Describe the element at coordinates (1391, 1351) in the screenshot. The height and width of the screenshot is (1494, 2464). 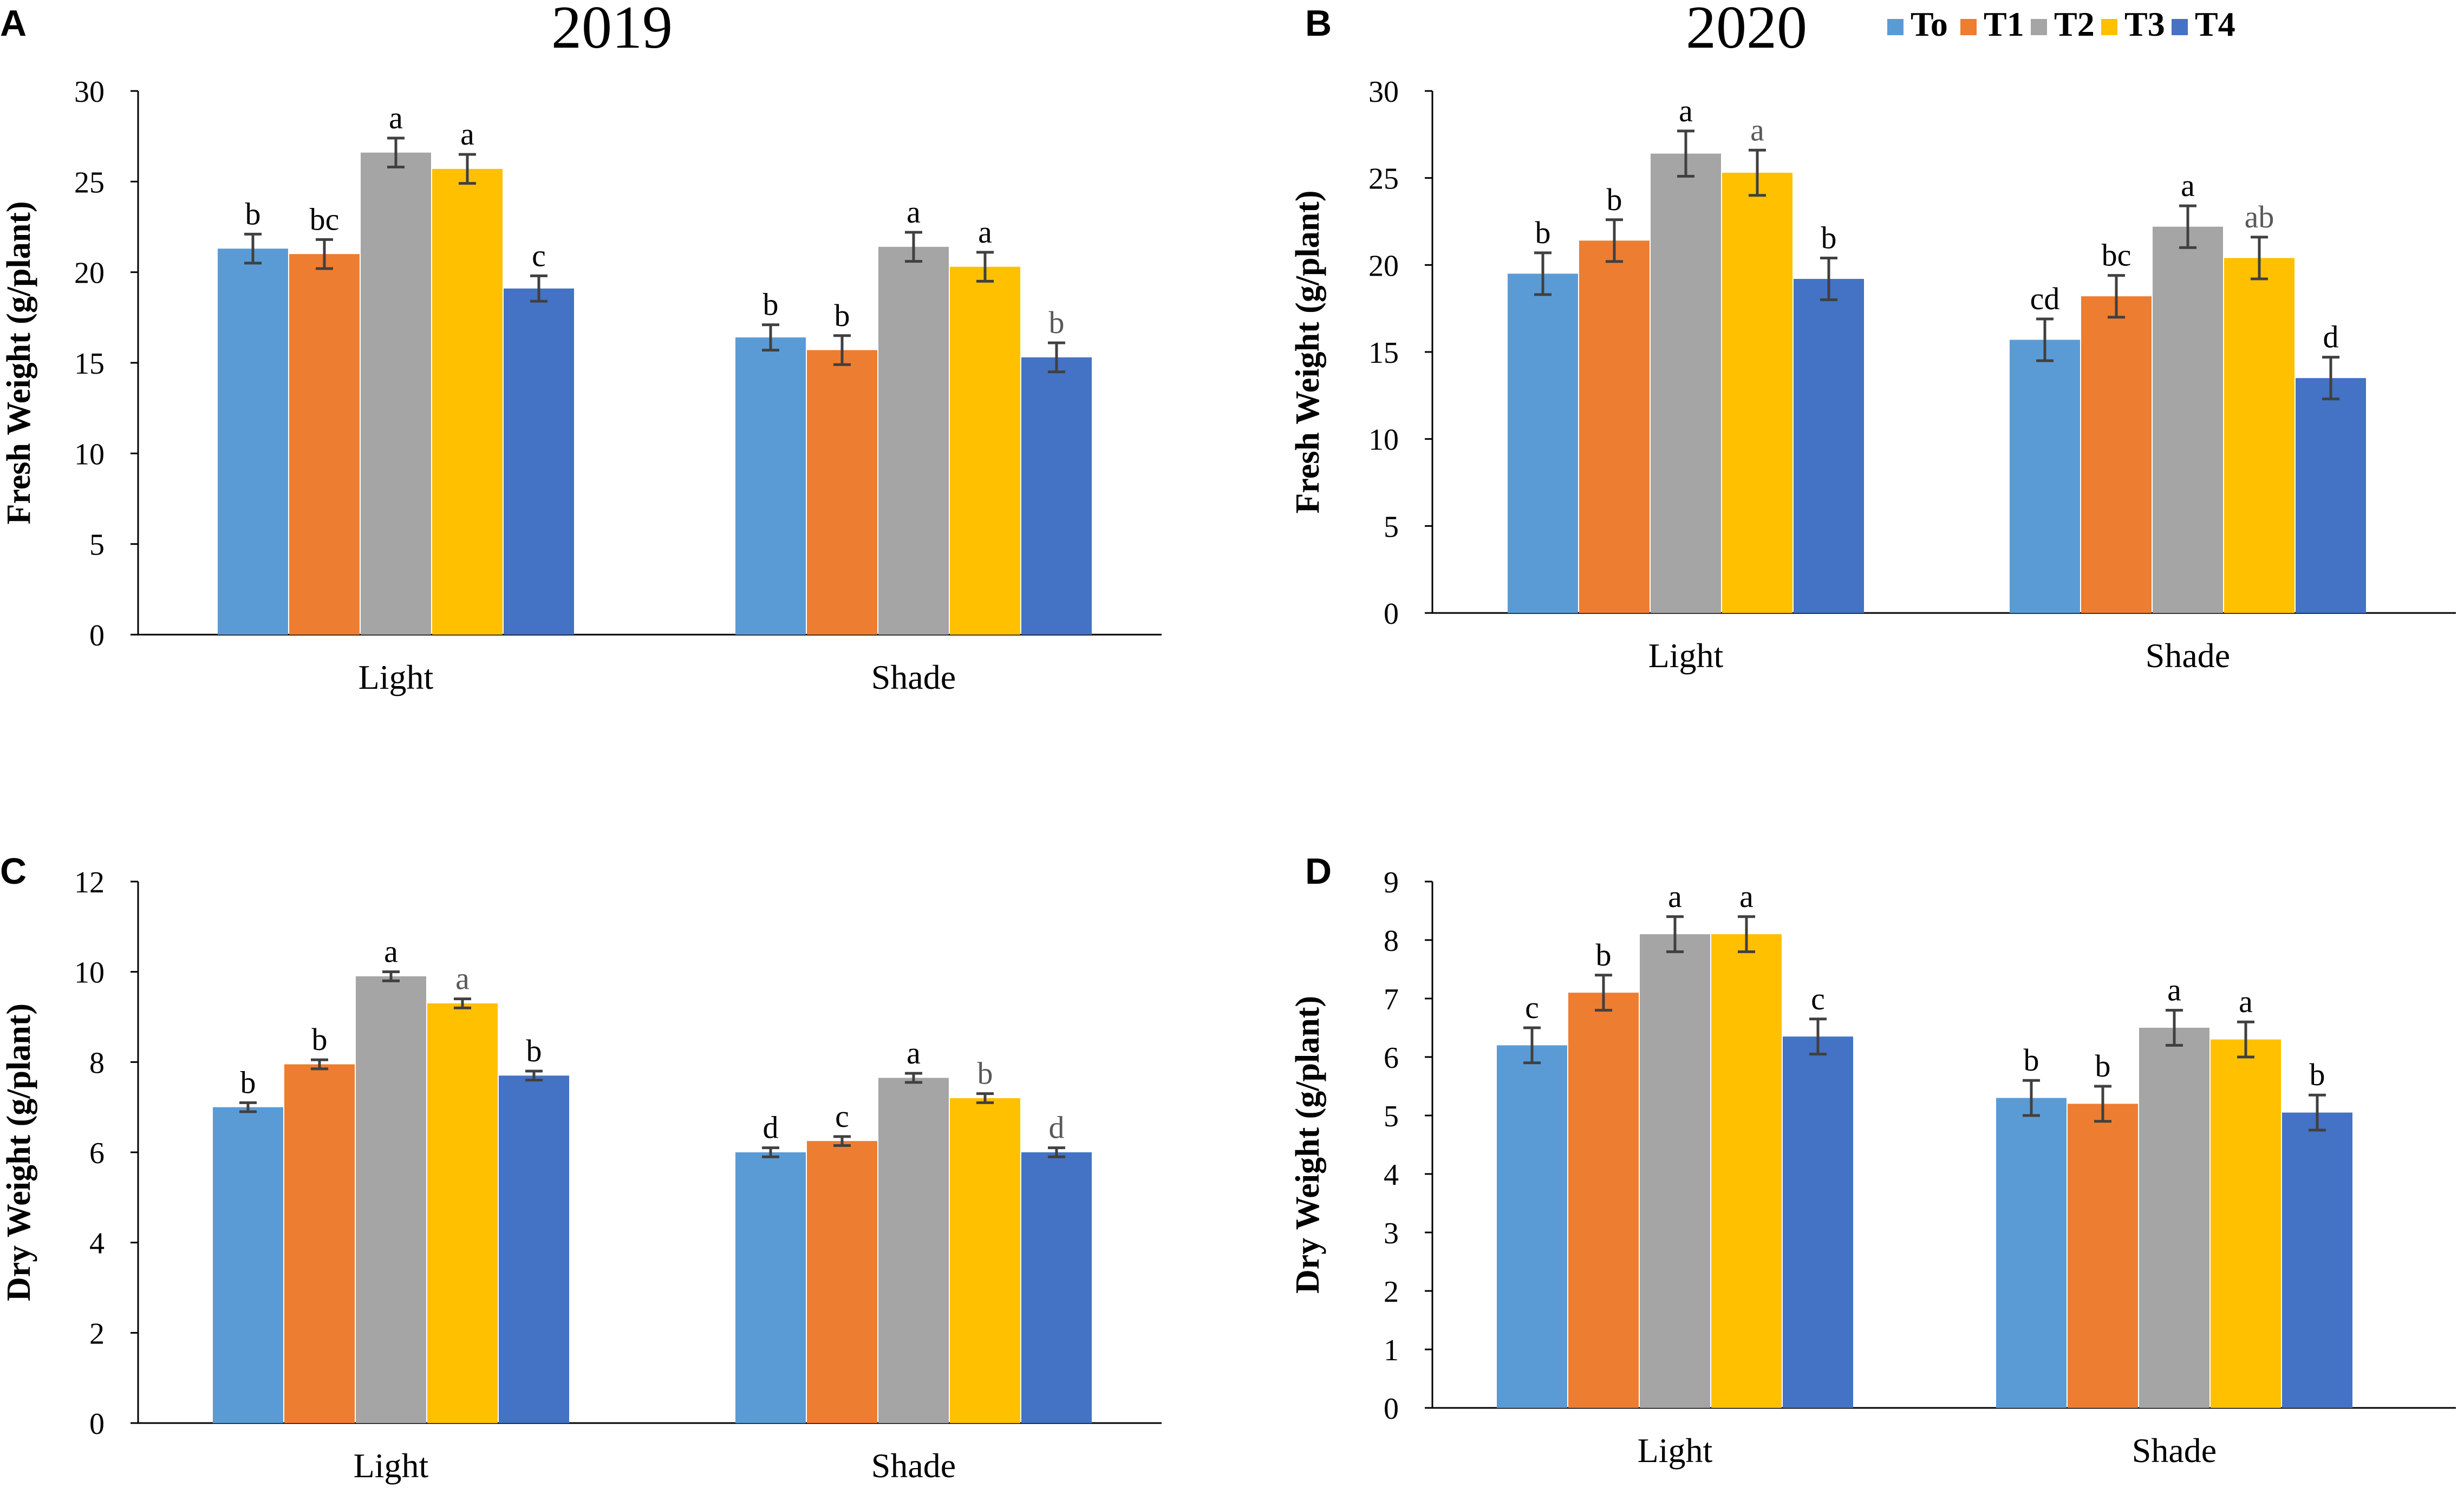
I see `panel-d-y-tick-label: 1` at that location.